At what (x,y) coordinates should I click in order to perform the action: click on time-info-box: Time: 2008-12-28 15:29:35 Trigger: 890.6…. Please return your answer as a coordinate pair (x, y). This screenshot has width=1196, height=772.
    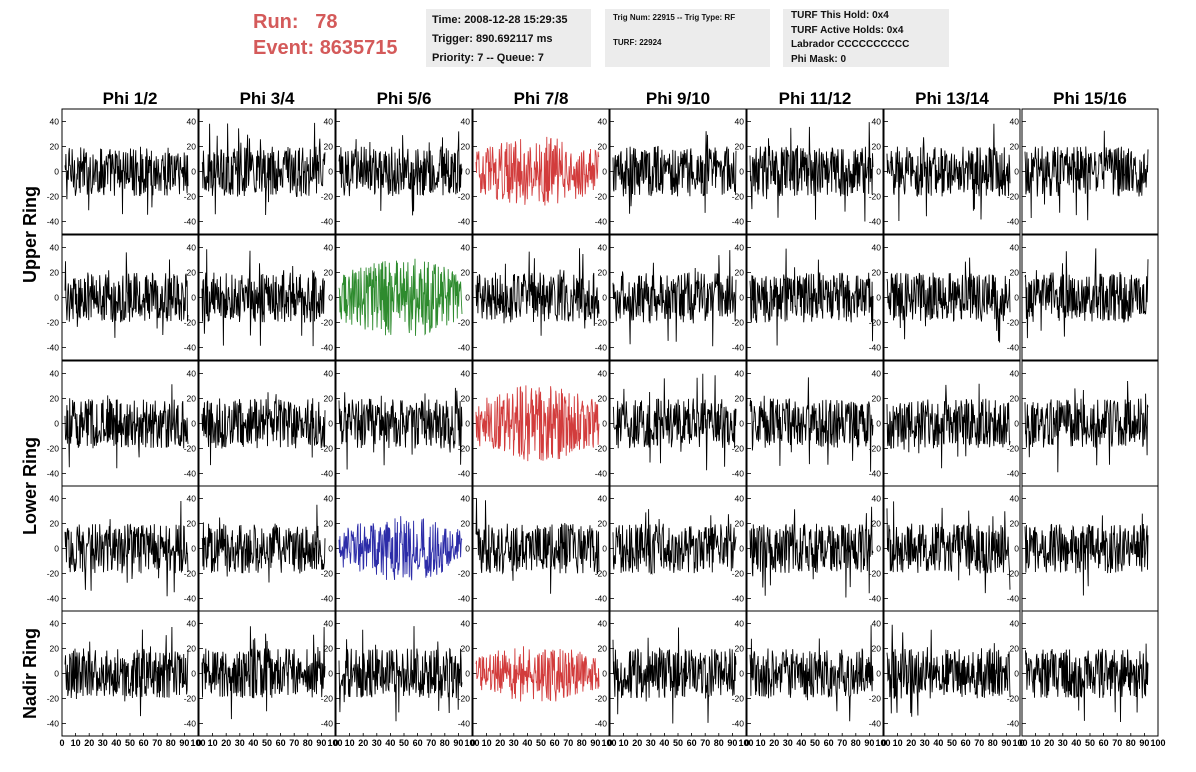
    Looking at the image, I should click on (508, 38).